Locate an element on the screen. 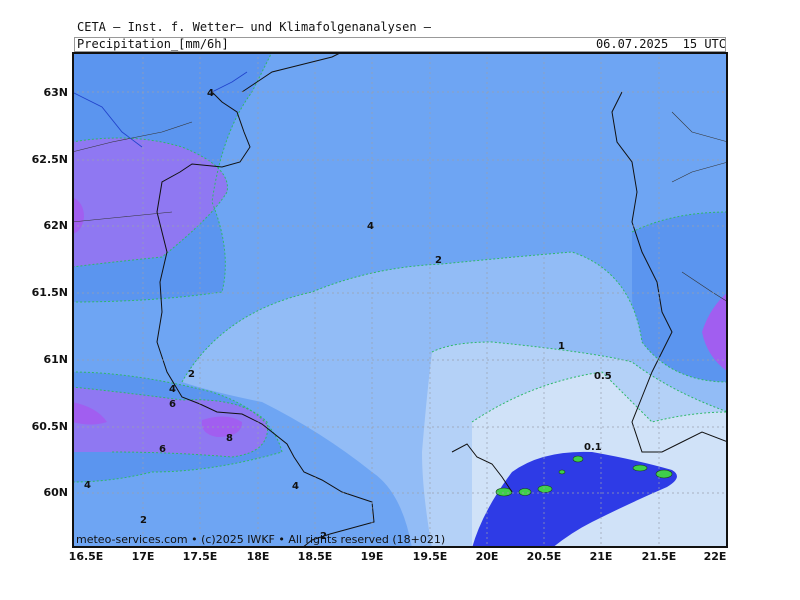 This screenshot has height=600, width=800. lon-label: 17.5E is located at coordinates (200, 556).